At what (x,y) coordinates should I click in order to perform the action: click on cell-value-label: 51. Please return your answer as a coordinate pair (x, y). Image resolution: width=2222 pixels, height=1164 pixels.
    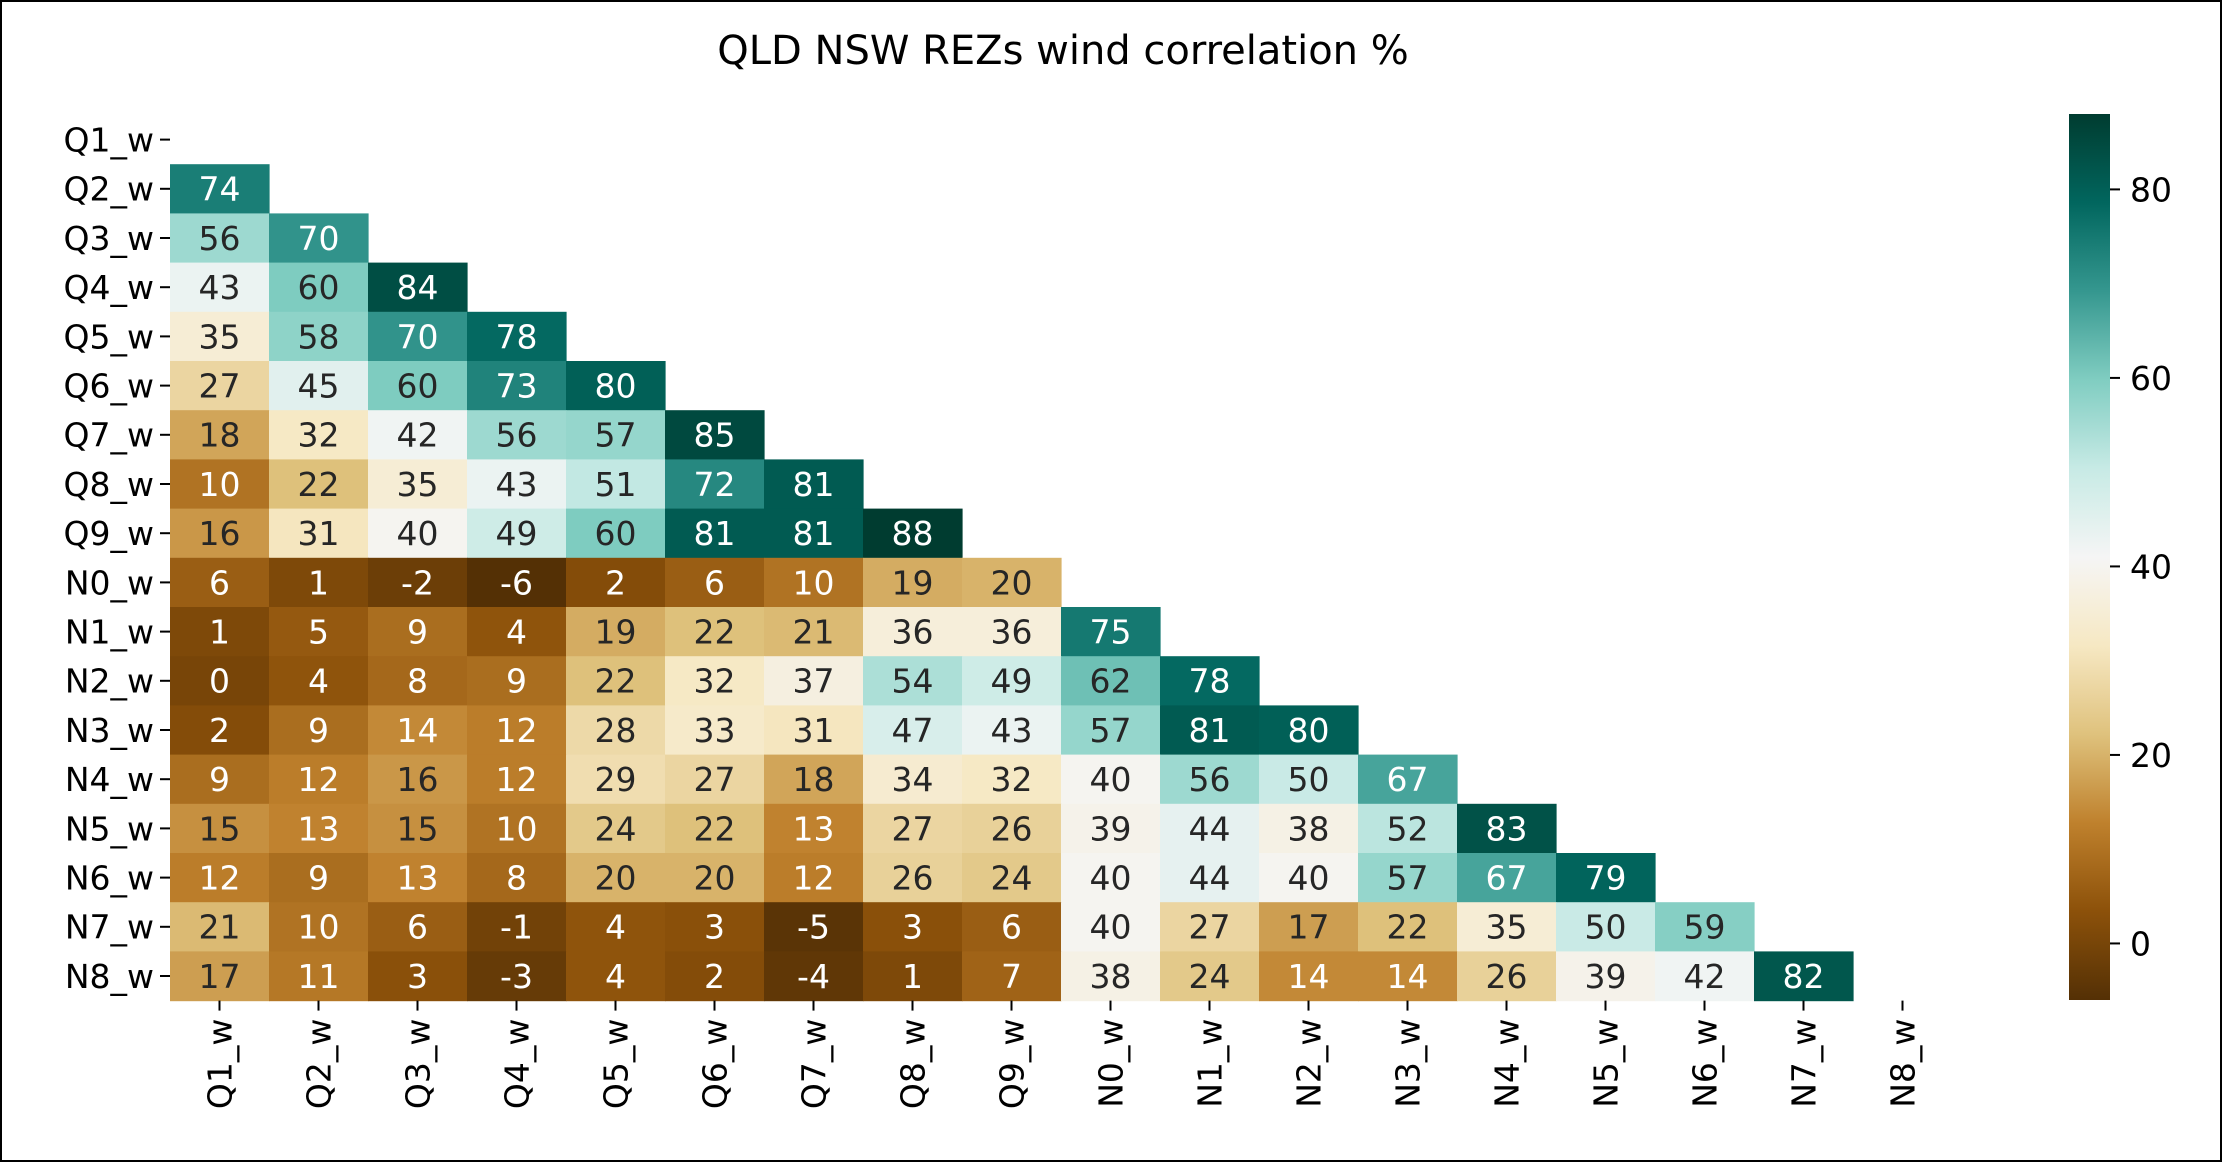
    Looking at the image, I should click on (616, 484).